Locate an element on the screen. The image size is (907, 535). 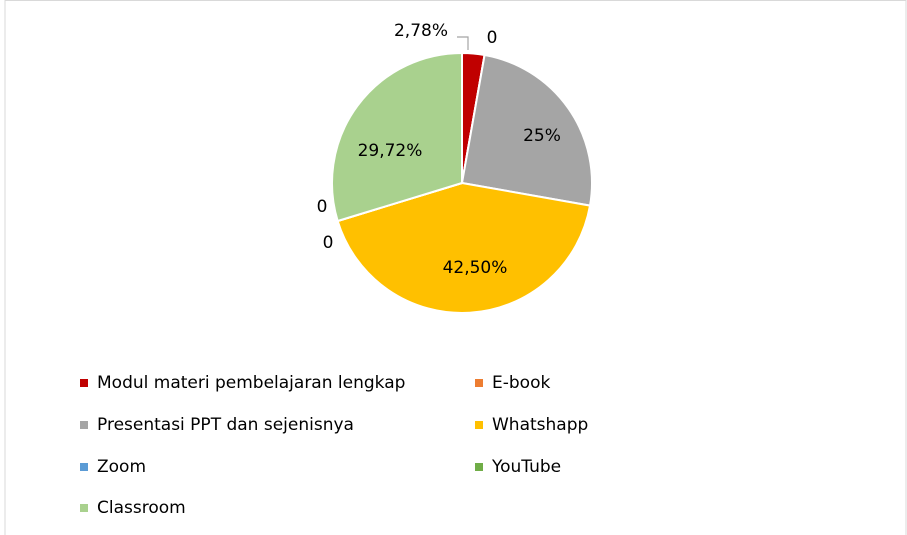
legend-label: Whatshapp is located at coordinates (540, 425).